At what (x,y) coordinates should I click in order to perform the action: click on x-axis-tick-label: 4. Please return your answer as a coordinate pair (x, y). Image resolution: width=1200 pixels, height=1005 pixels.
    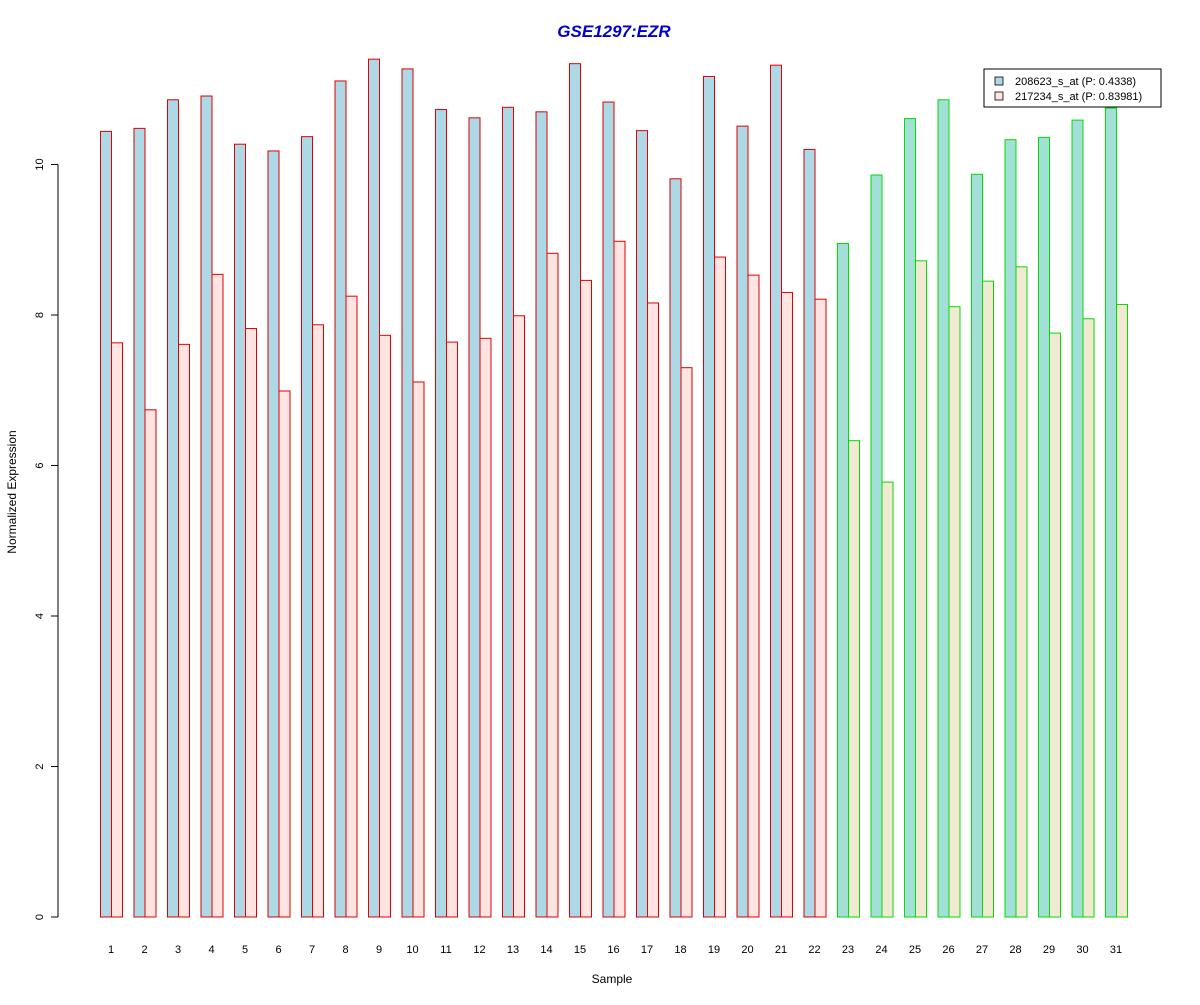
    Looking at the image, I should click on (211, 950).